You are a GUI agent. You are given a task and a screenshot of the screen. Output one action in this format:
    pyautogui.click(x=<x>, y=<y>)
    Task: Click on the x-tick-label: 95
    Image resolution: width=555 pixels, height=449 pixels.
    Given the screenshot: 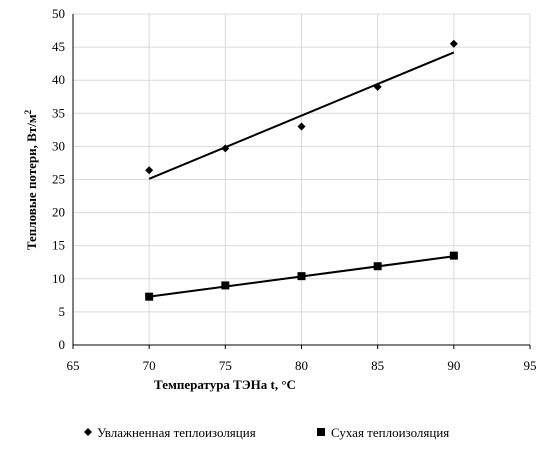 What is the action you would take?
    pyautogui.click(x=530, y=365)
    